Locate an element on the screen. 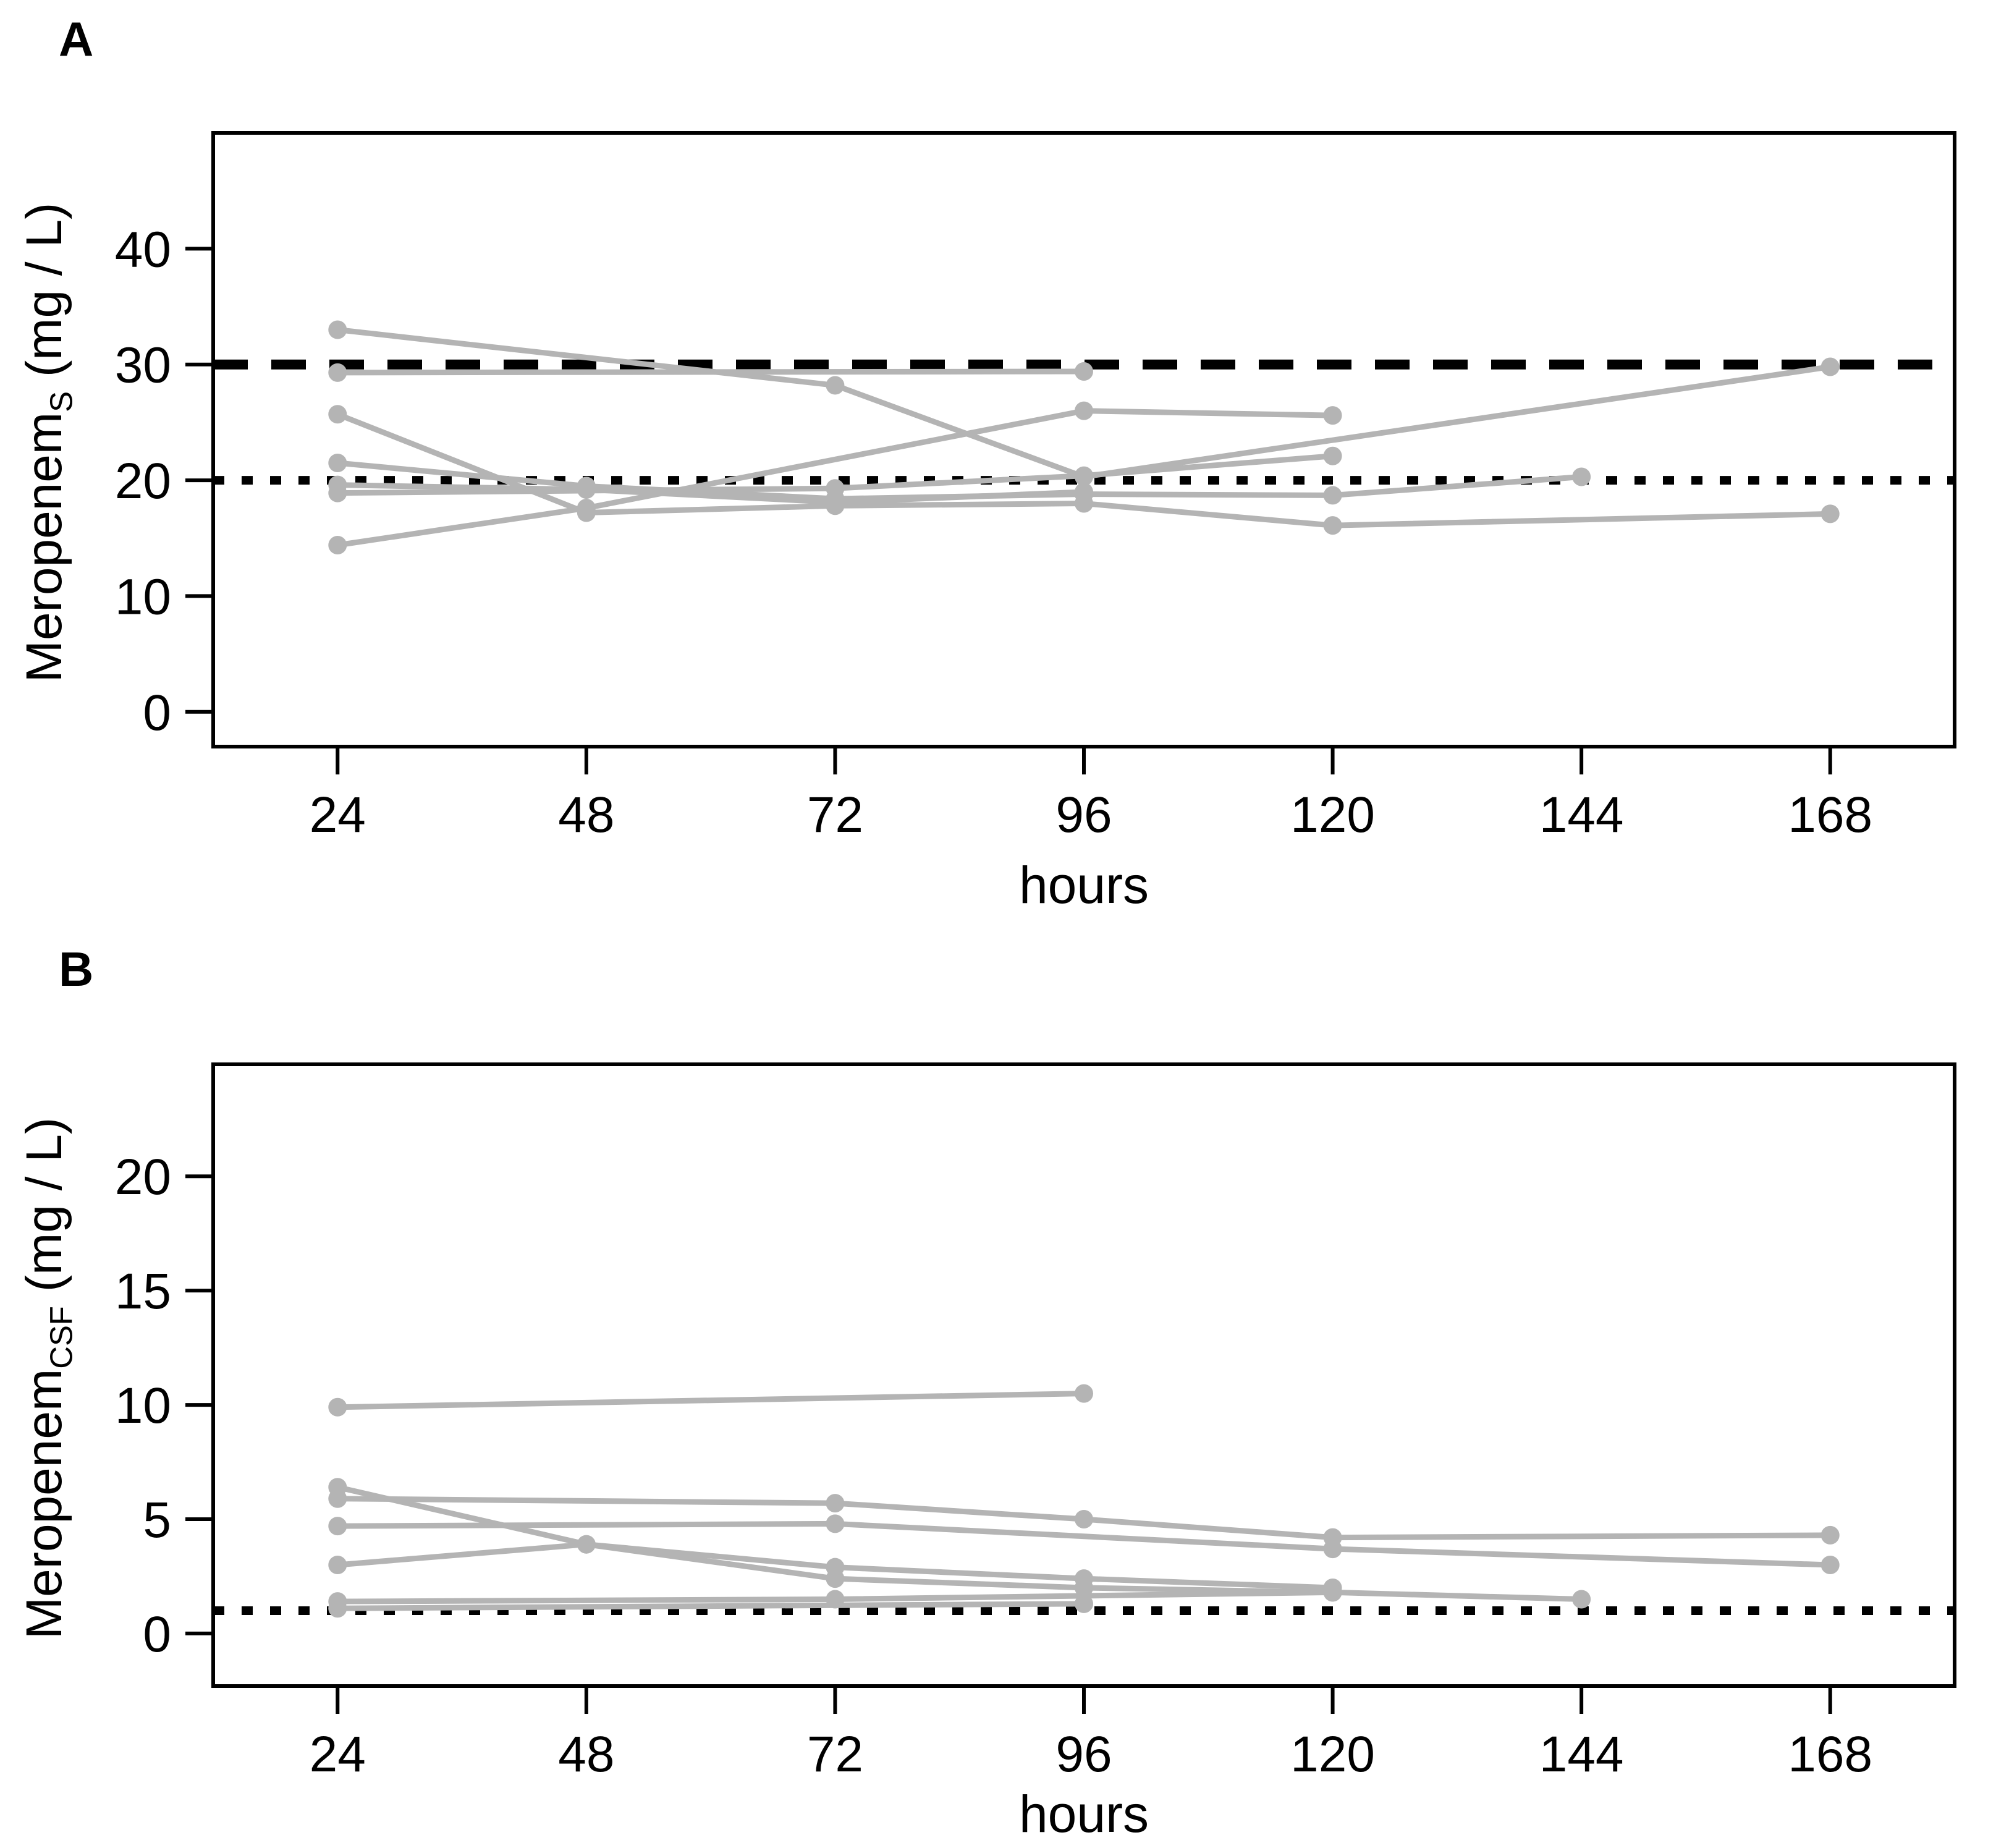 Image resolution: width=1996 pixels, height=1848 pixels. y-tick-label: 15 is located at coordinates (143, 1292).